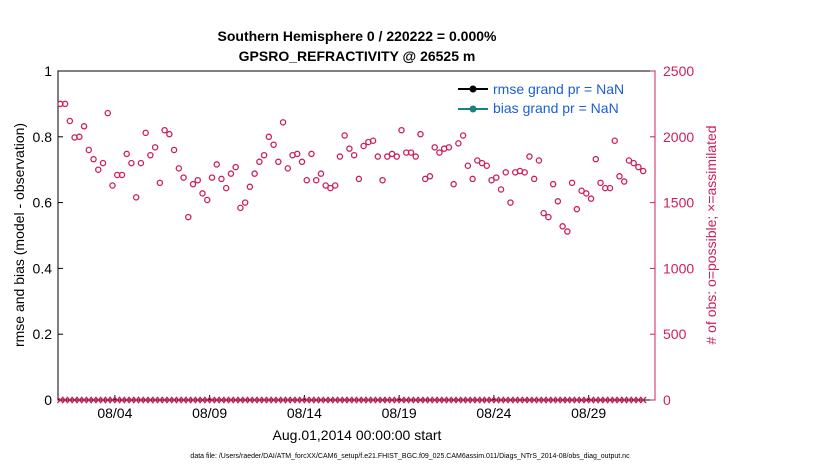  I want to click on x-tick-label: 08/09, so click(209, 413).